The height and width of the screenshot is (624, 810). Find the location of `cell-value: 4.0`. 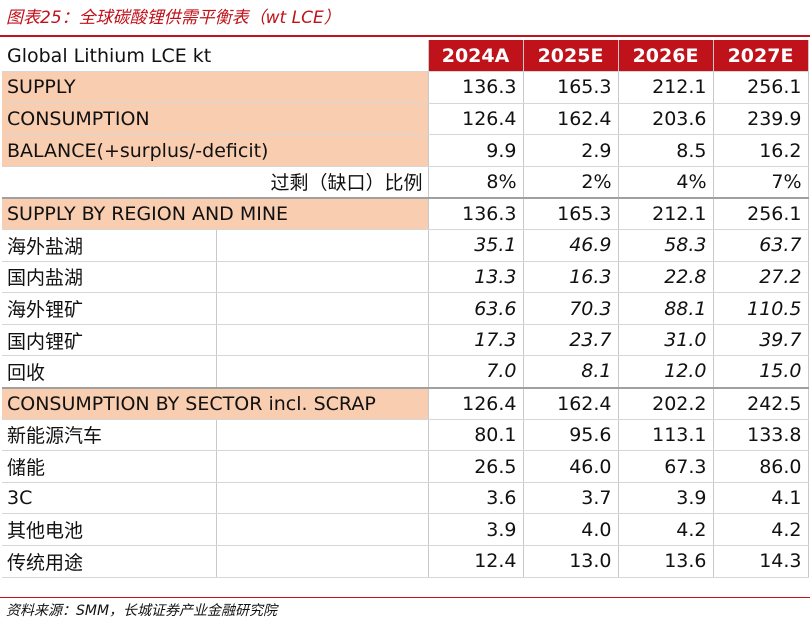

cell-value: 4.0 is located at coordinates (571, 529).